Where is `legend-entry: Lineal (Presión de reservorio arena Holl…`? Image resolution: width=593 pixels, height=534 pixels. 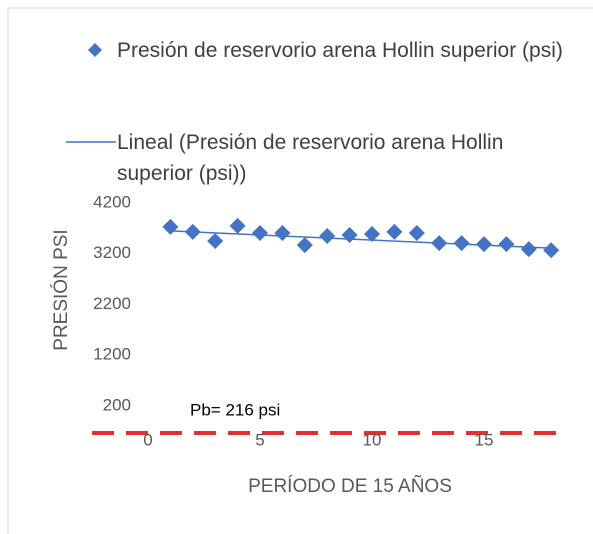
legend-entry: Lineal (Presión de reservorio arena Holl… is located at coordinates (310, 158).